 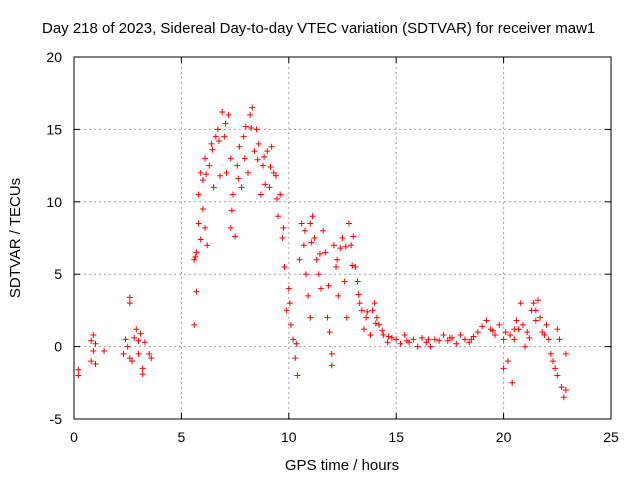 I want to click on y-tick-label: 10, so click(x=54, y=202).